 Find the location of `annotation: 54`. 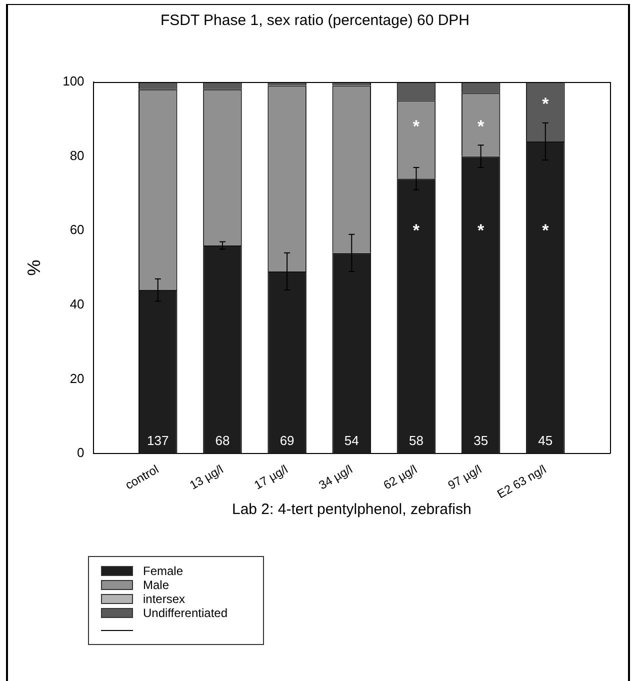

annotation: 54 is located at coordinates (351, 440).